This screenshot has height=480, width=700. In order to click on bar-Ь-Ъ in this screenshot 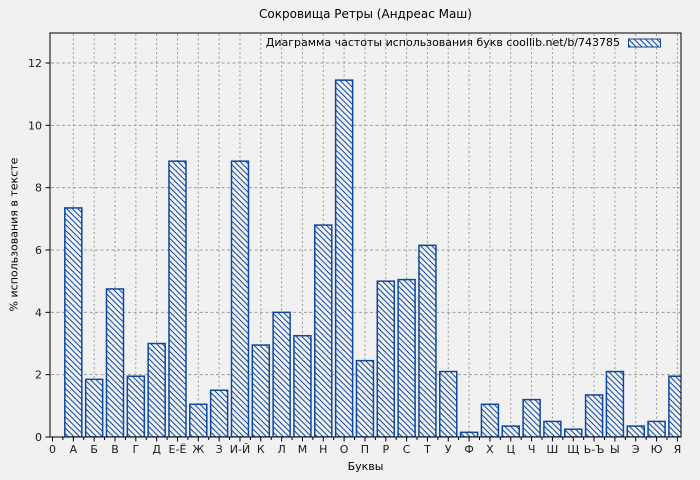, I will do `click(594, 415)`.